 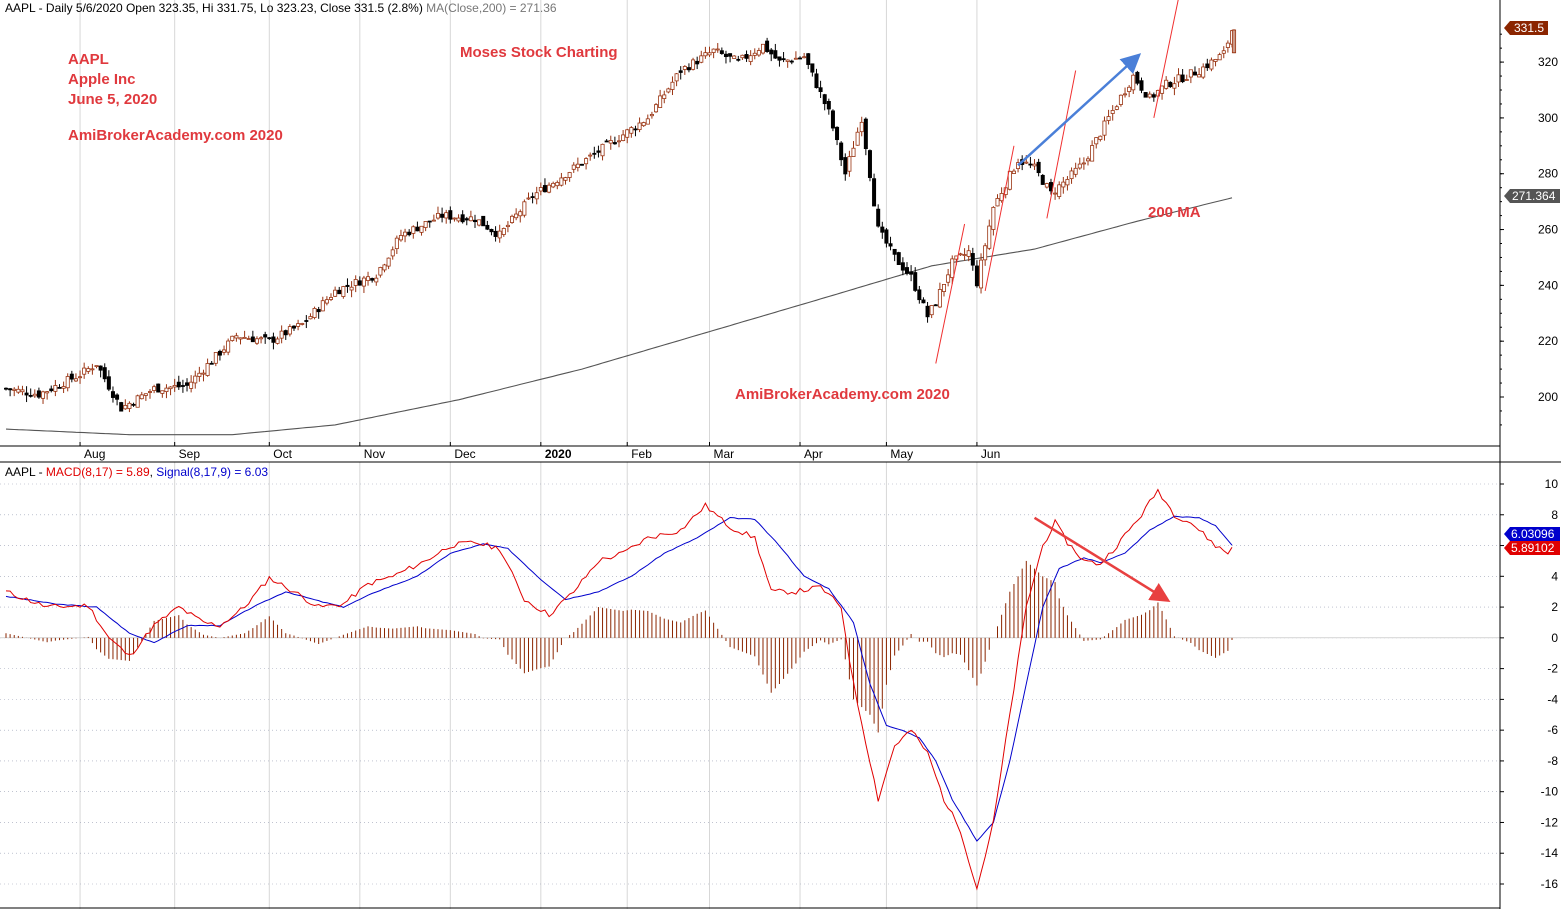 I want to click on note-watermark: AmiBrokerAcademy.com 2020, so click(x=175, y=135).